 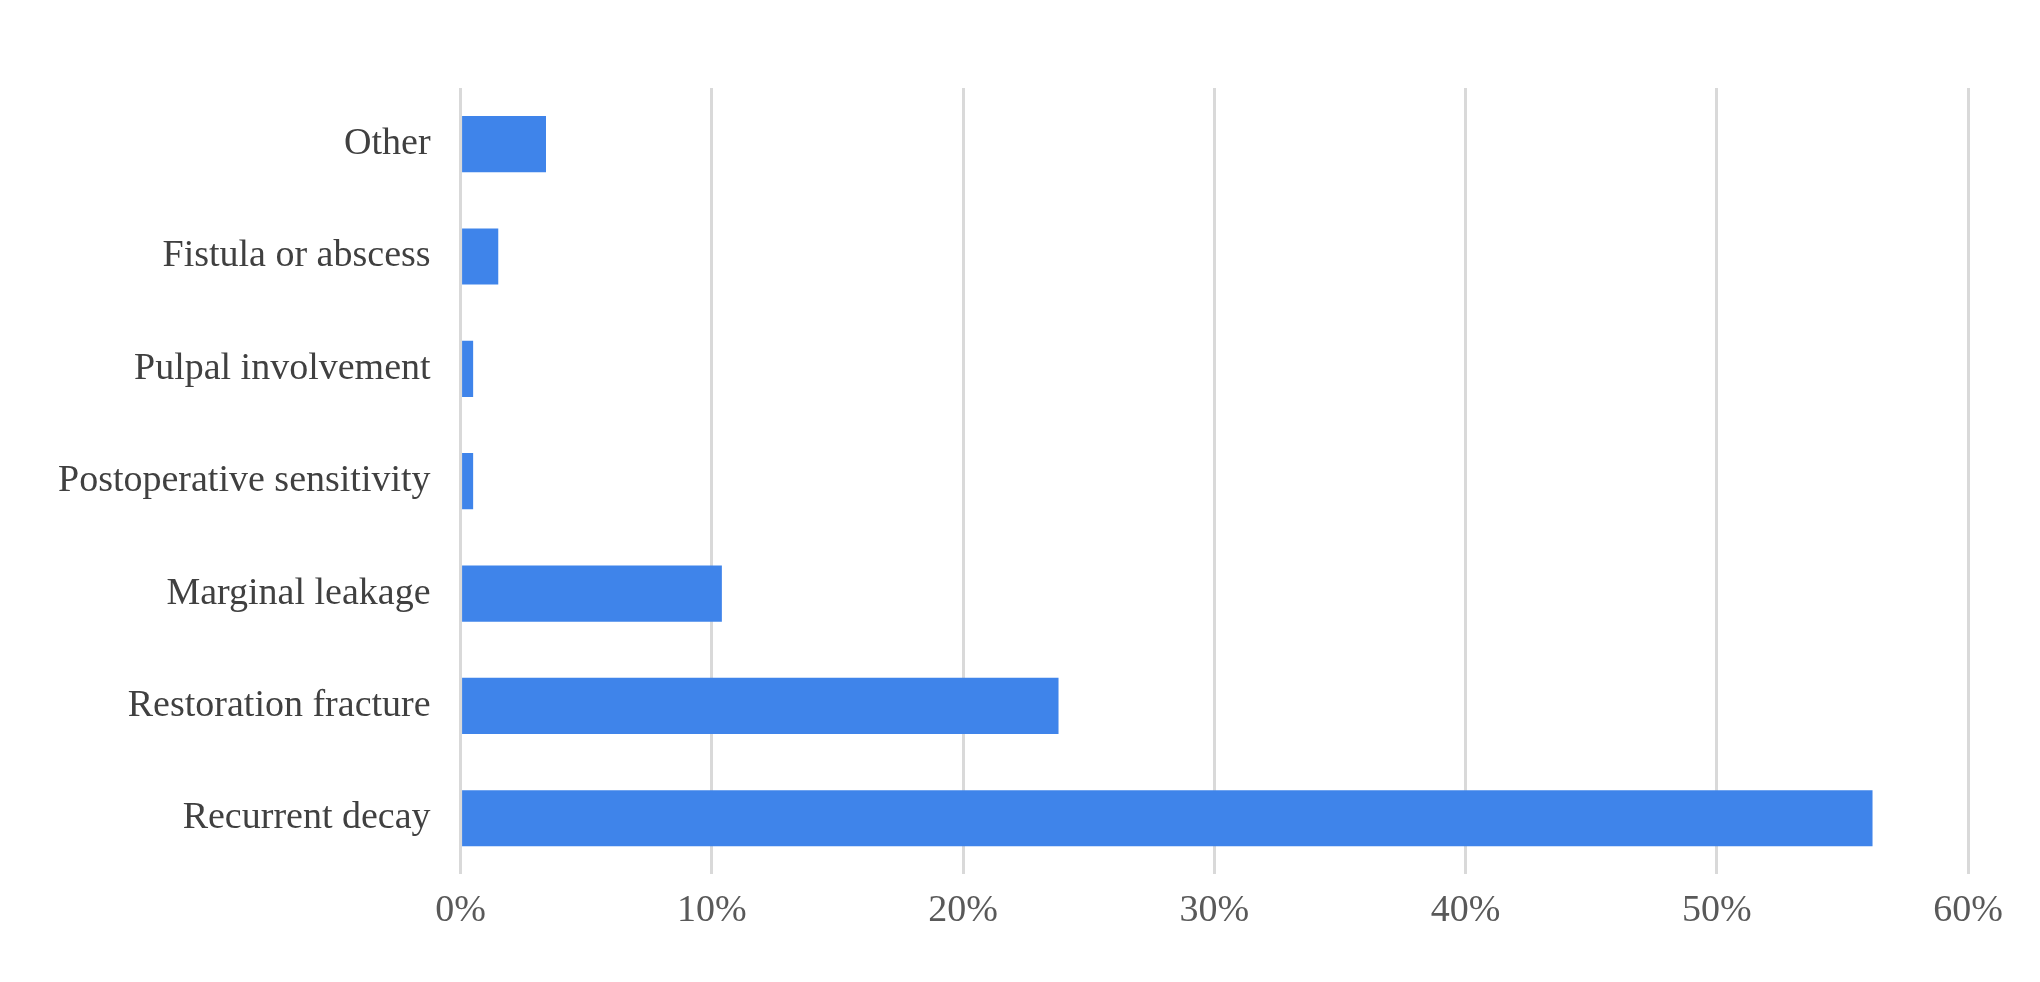 I want to click on x-tick-label: 60%, so click(x=1968, y=908).